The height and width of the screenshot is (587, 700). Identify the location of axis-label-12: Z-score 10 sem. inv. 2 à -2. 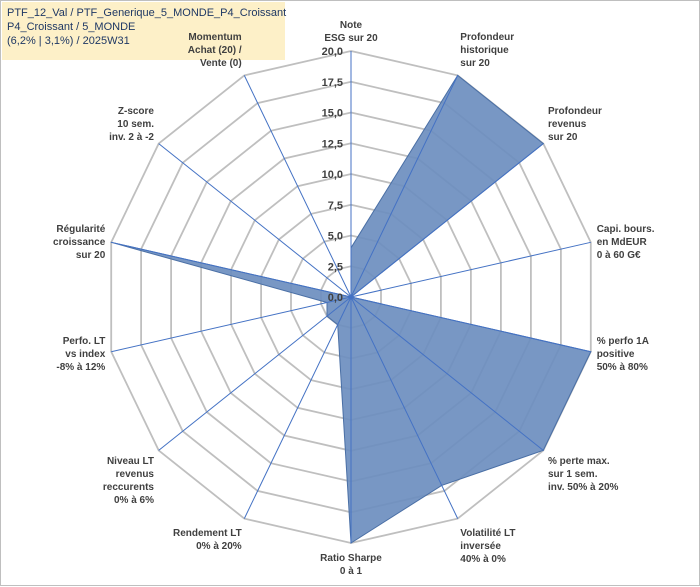
(131, 124).